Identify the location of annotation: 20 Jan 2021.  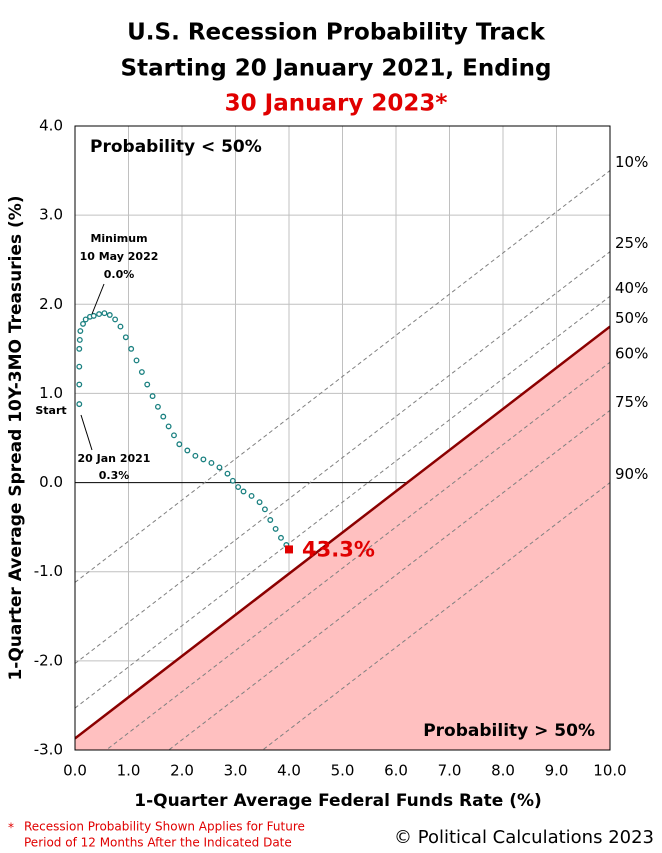
(114, 458).